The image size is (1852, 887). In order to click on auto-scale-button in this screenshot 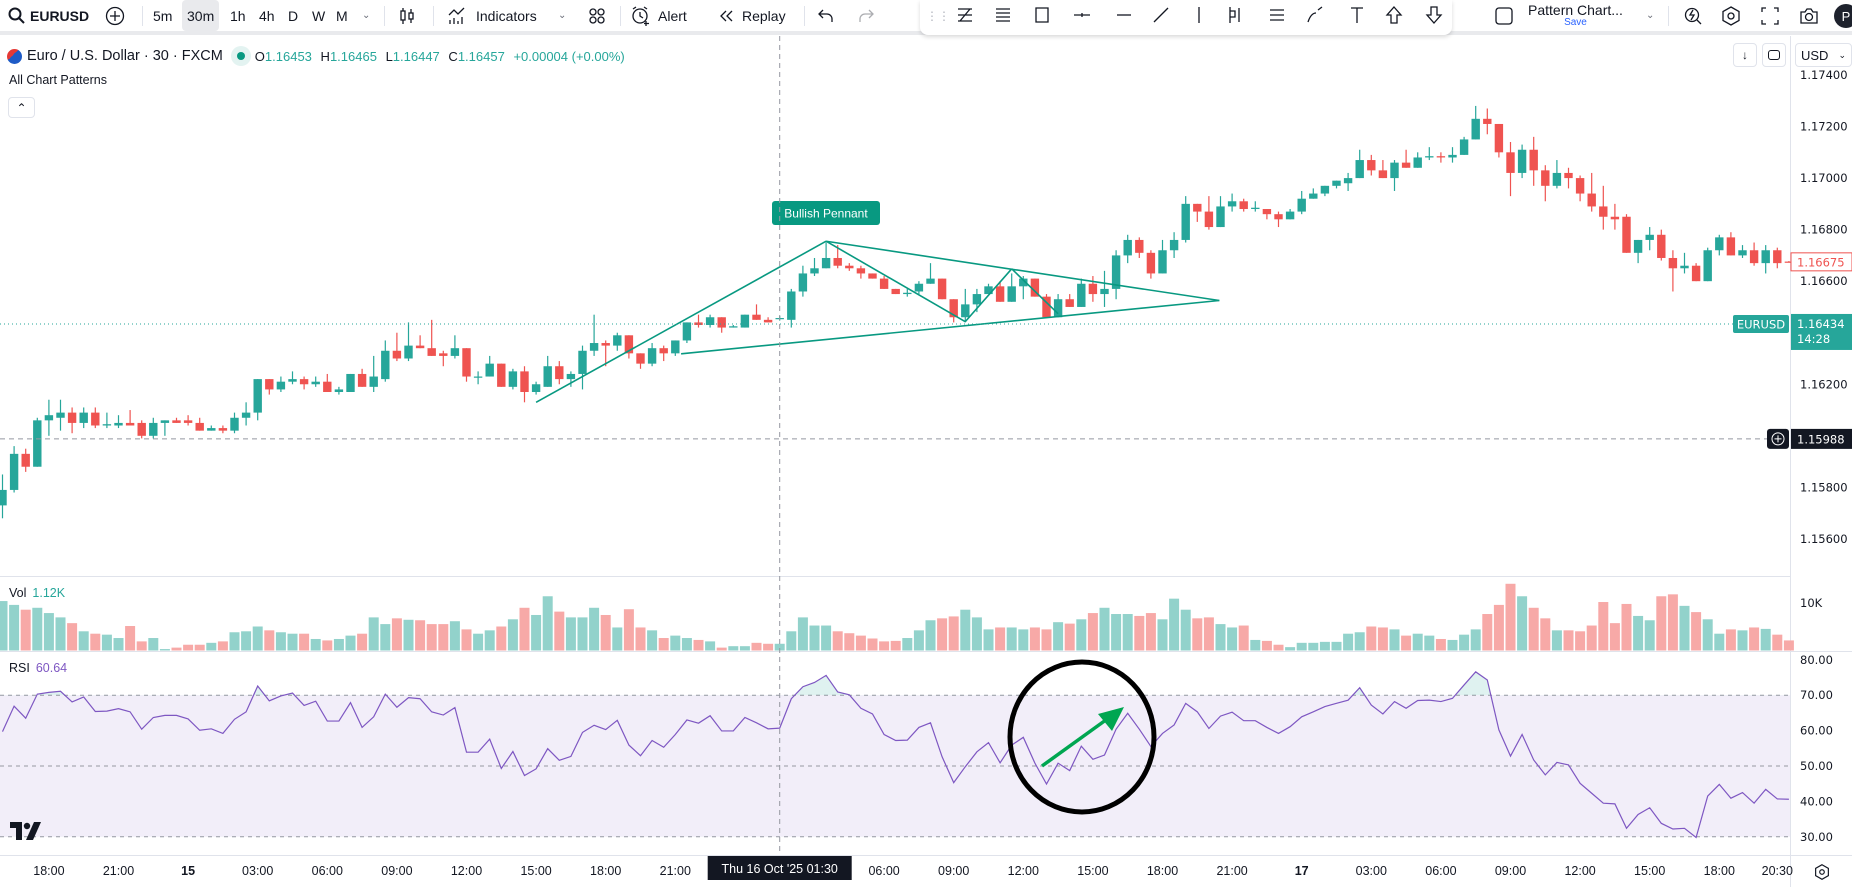, I will do `click(1774, 55)`.